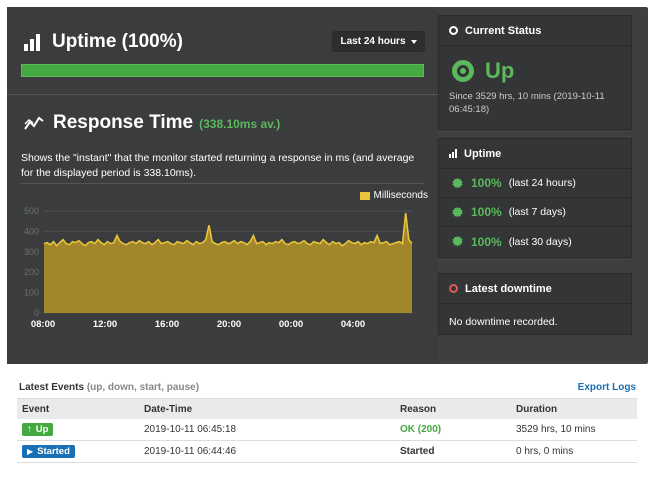  Describe the element at coordinates (34, 123) in the screenshot. I see `trend-line-icon` at that location.